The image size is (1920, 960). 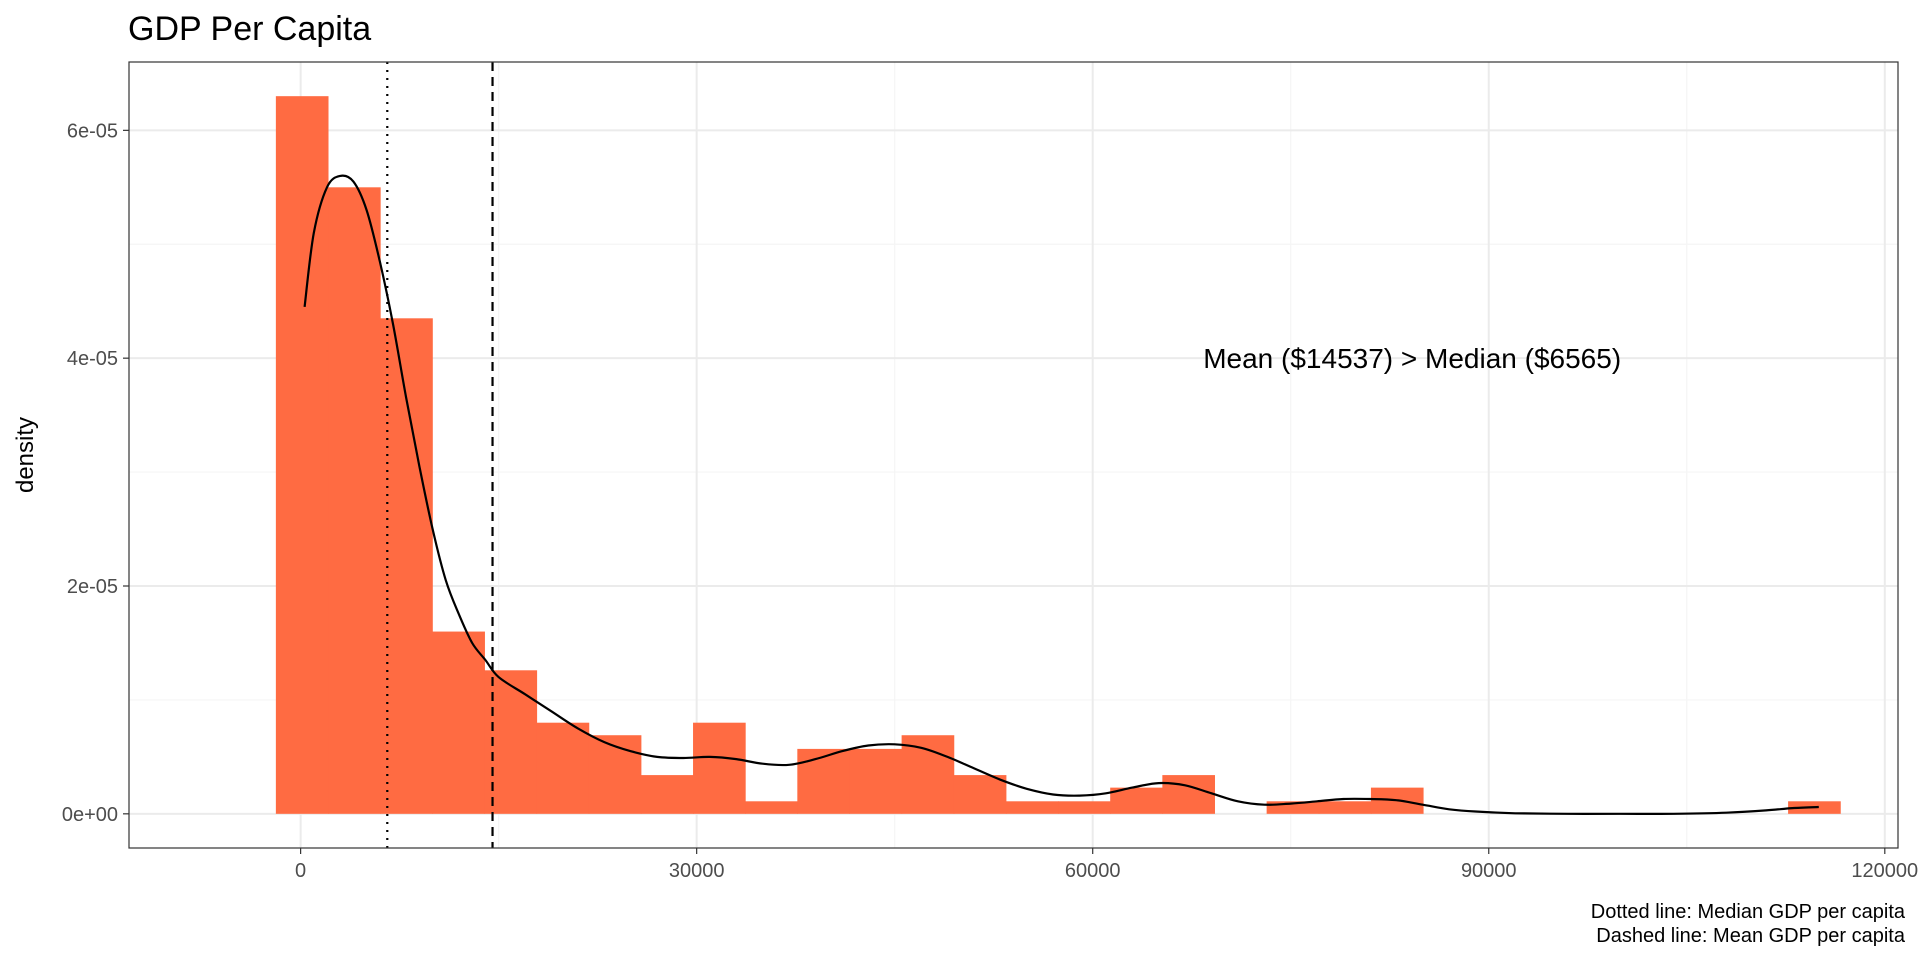 I want to click on reference-lines, so click(x=440, y=455).